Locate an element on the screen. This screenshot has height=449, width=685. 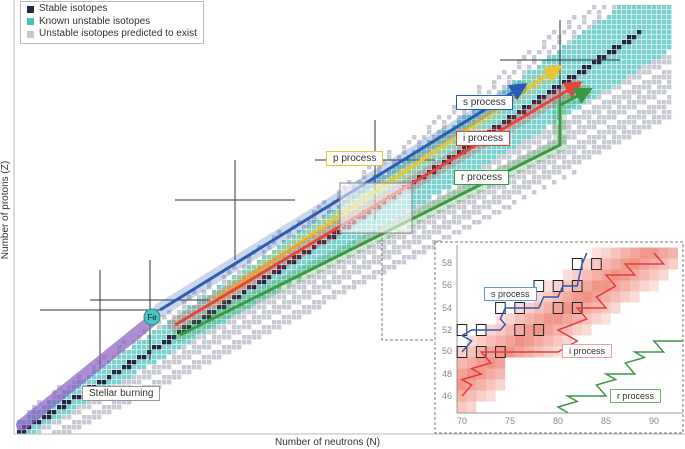
inset-y-tick: 52 is located at coordinates (447, 330).